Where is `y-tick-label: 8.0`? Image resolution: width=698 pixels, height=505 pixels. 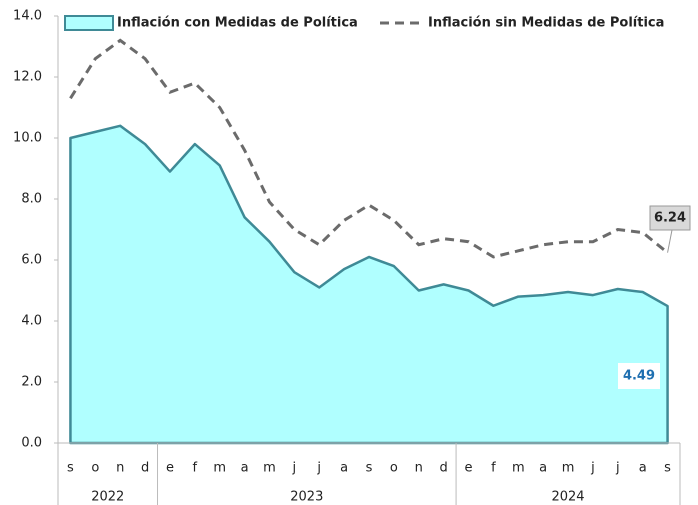 y-tick-label: 8.0 is located at coordinates (31, 199).